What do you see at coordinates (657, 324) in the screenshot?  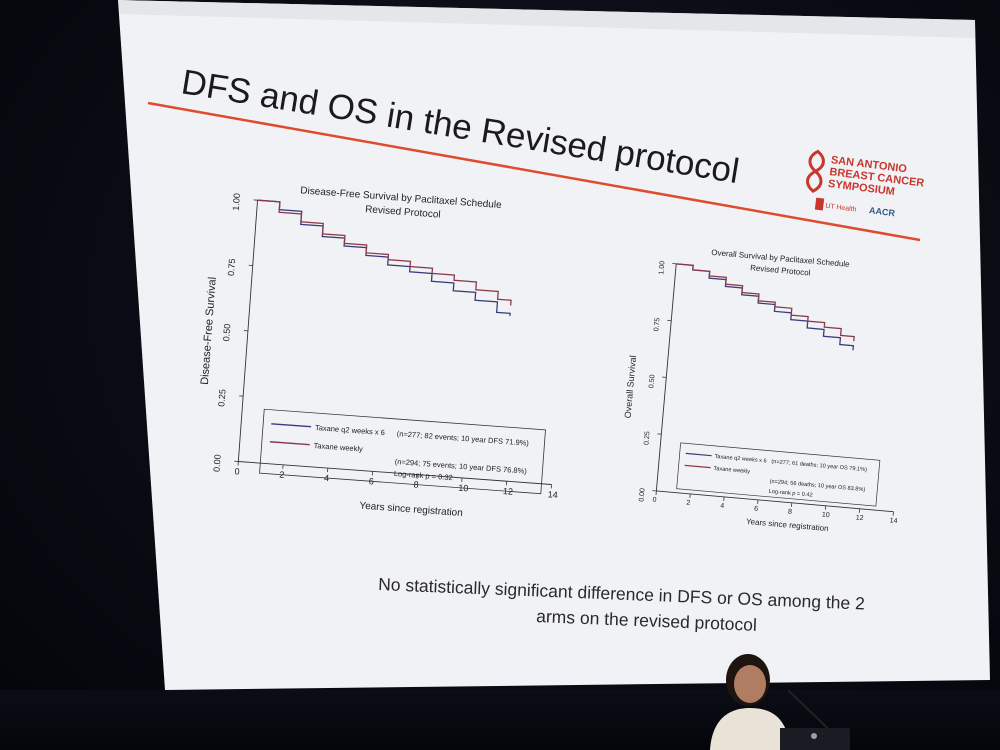 I see `os-y-tick-label: 0.75` at bounding box center [657, 324].